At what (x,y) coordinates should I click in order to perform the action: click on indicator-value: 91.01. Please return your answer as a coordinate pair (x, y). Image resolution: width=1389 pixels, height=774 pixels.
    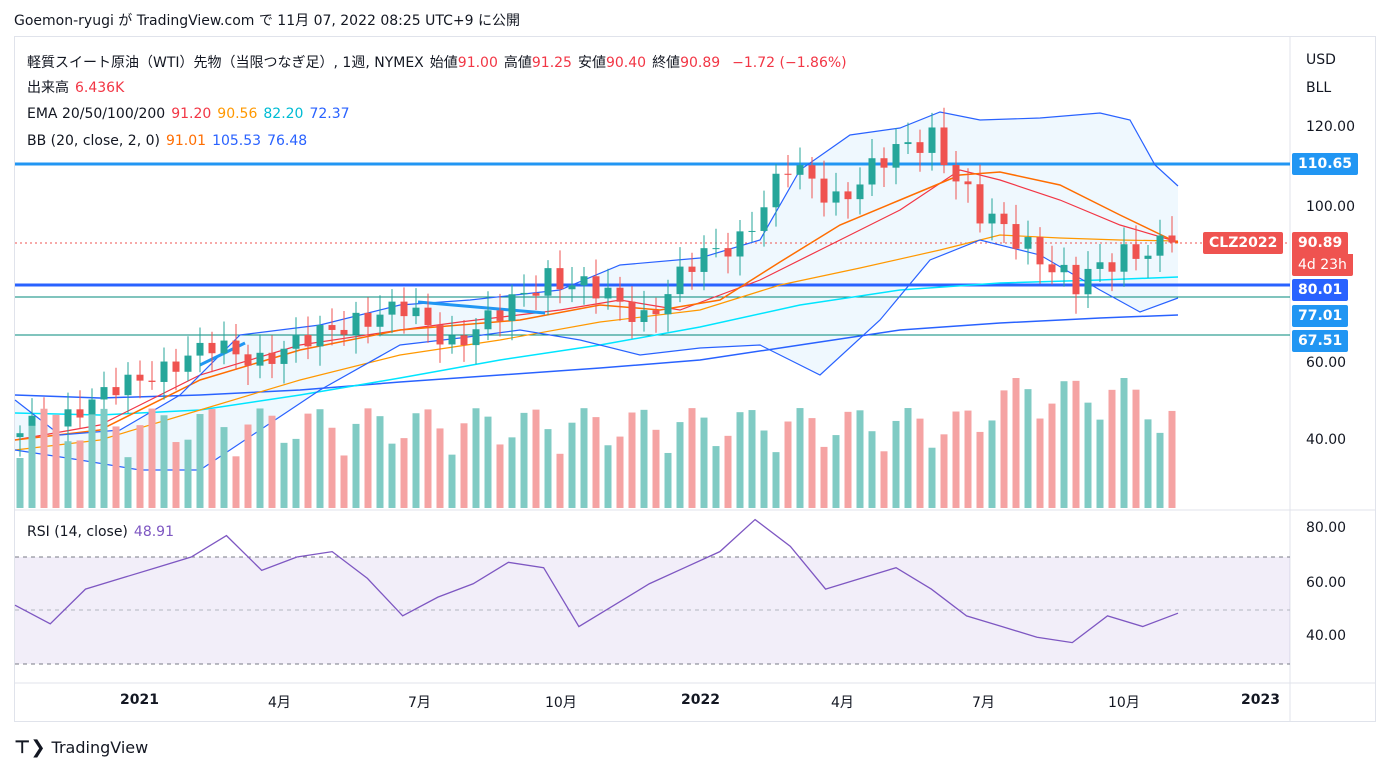
    Looking at the image, I should click on (186, 141).